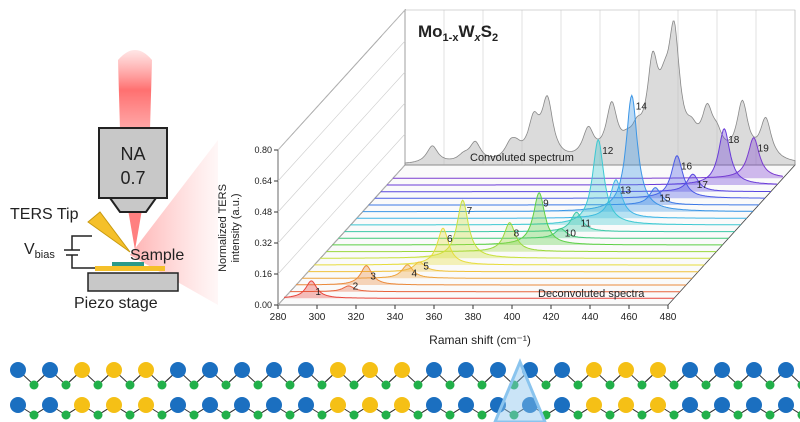  What do you see at coordinates (278, 317) in the screenshot?
I see `x-tick-label: 280` at bounding box center [278, 317].